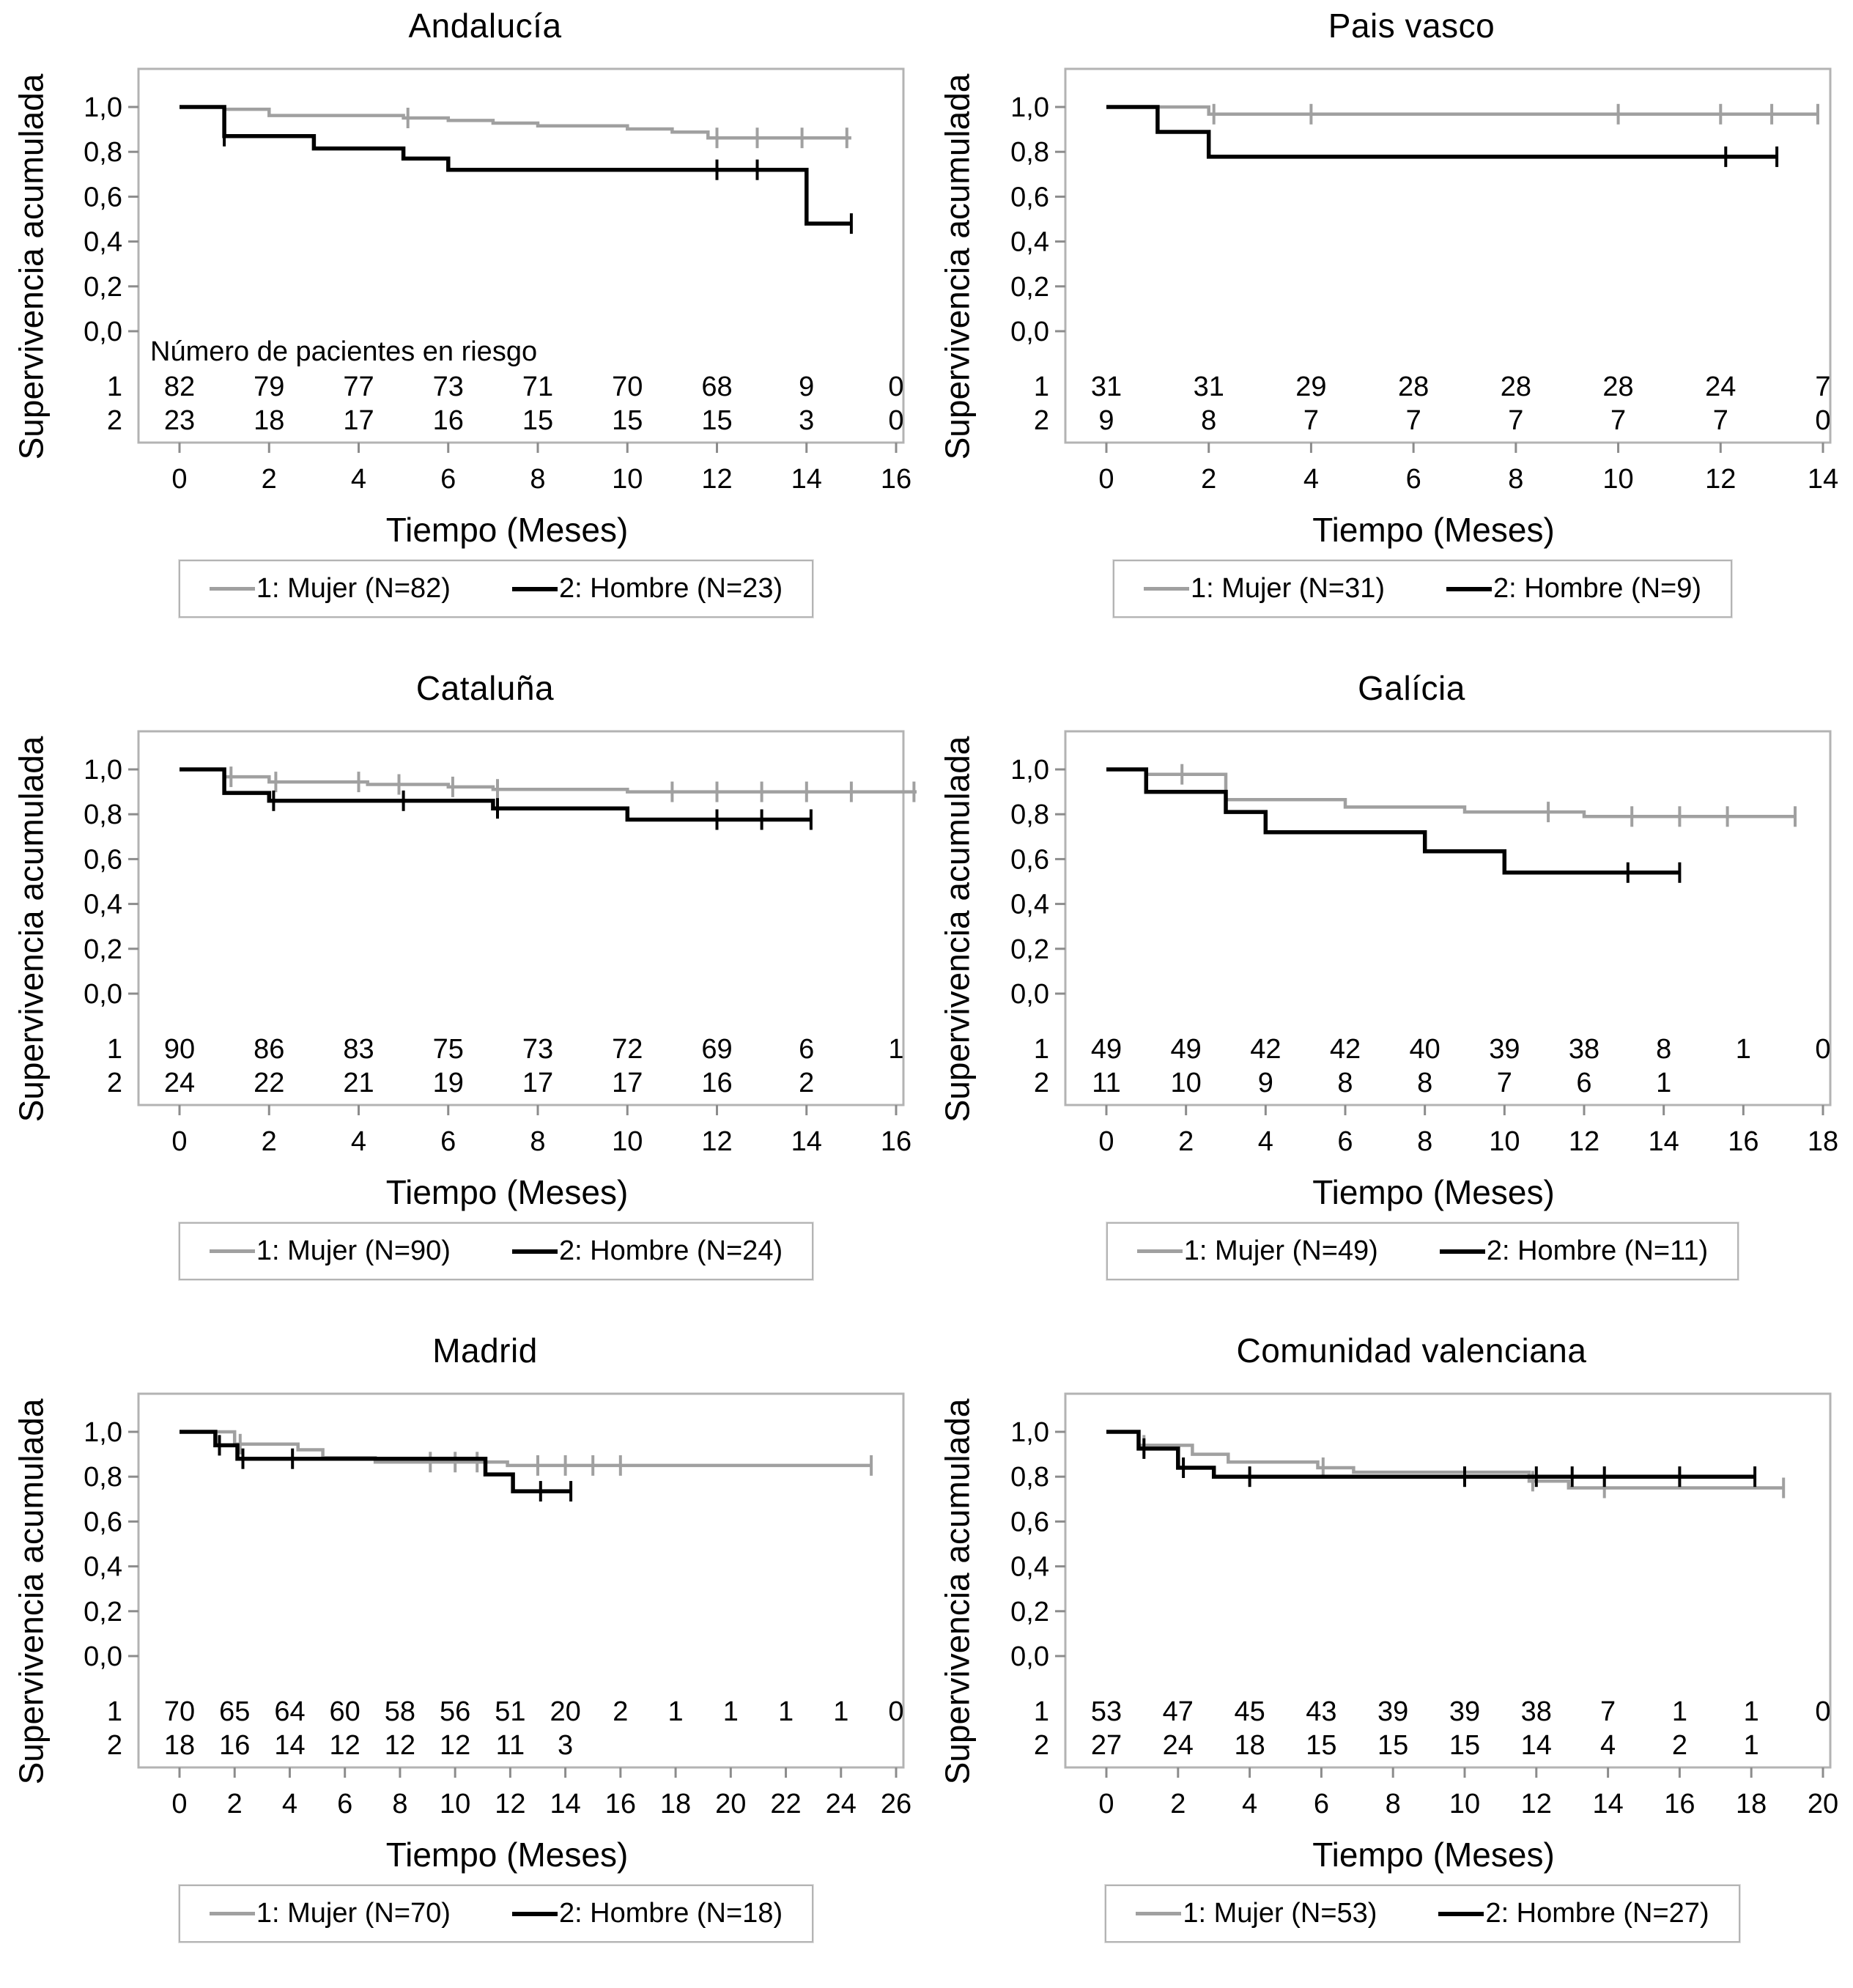 The image size is (1853, 1988). What do you see at coordinates (1597, 1913) in the screenshot?
I see `legend-label-hombre: 2: Hombre (N=27)` at bounding box center [1597, 1913].